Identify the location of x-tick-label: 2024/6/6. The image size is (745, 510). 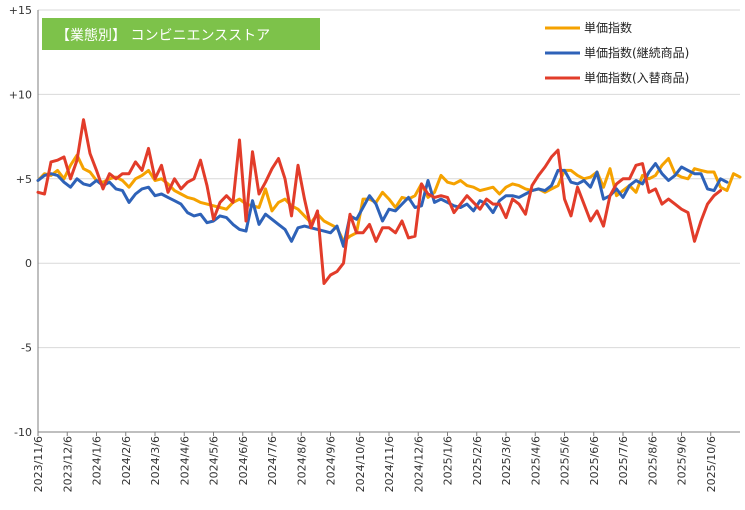
(243, 460).